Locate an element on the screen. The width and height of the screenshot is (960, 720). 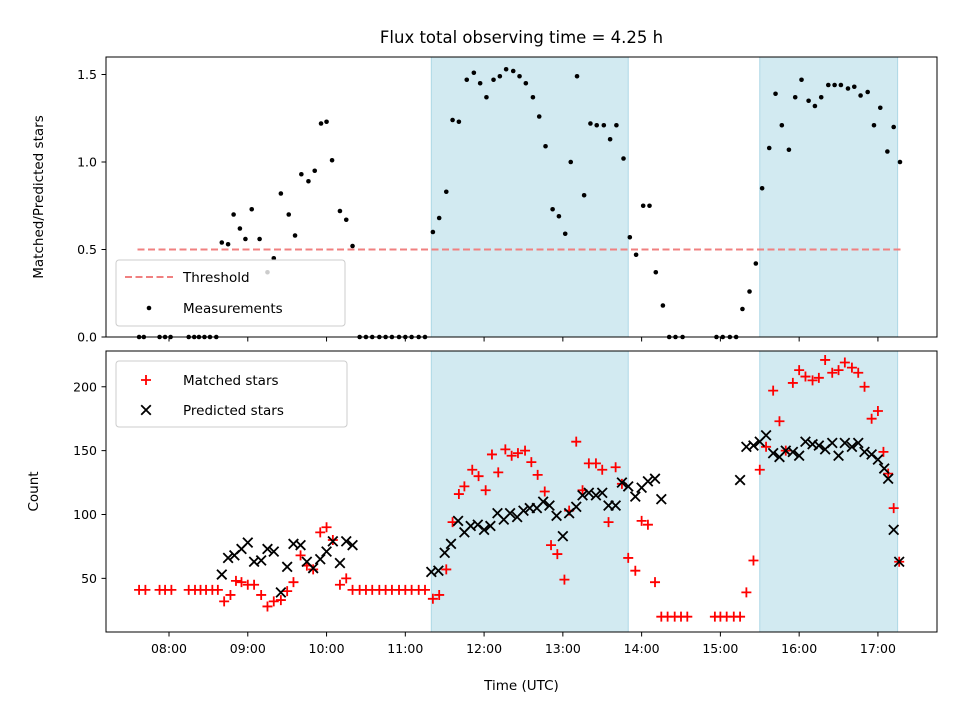
y-tick-label: 0.5 is located at coordinates (87, 249).